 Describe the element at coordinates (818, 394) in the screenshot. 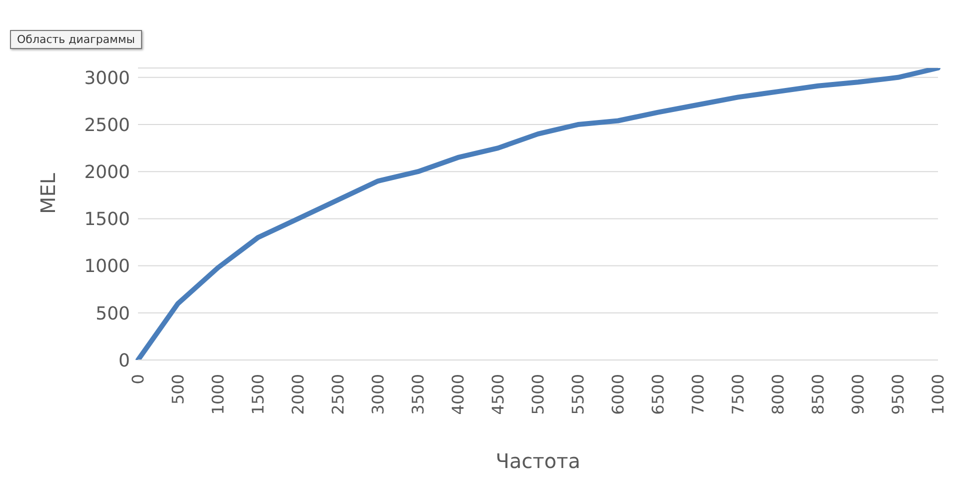

I see `x-tick-label: 8500` at that location.